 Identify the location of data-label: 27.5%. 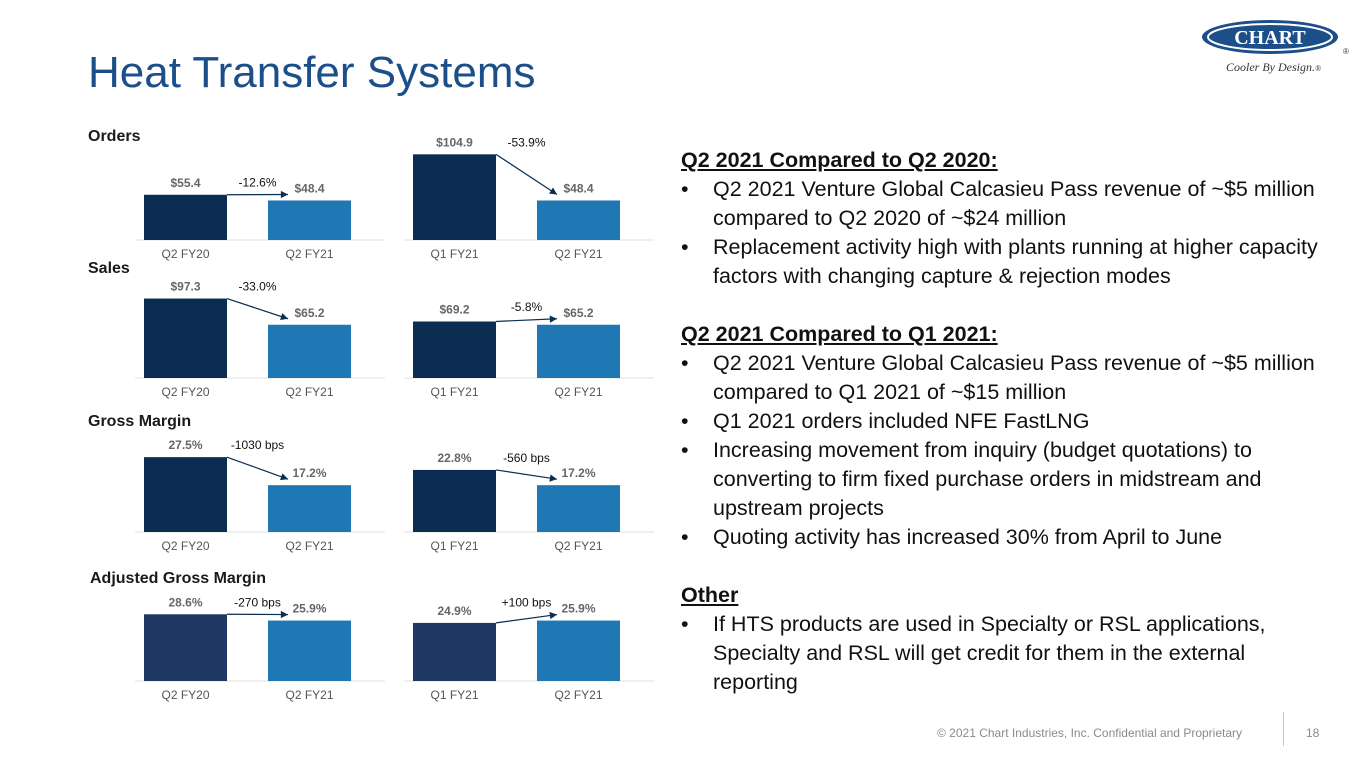
(185, 445).